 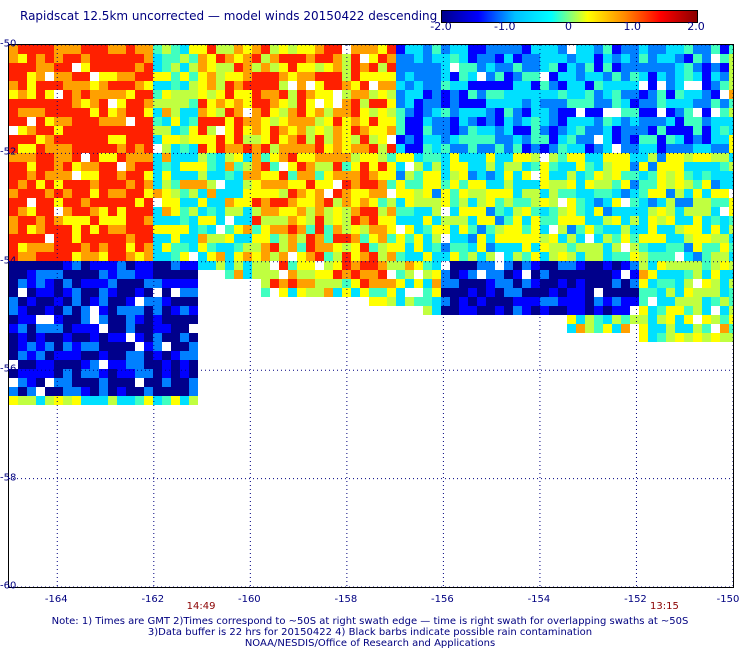 What do you see at coordinates (696, 26) in the screenshot?
I see `colorbar-label: 2.0` at bounding box center [696, 26].